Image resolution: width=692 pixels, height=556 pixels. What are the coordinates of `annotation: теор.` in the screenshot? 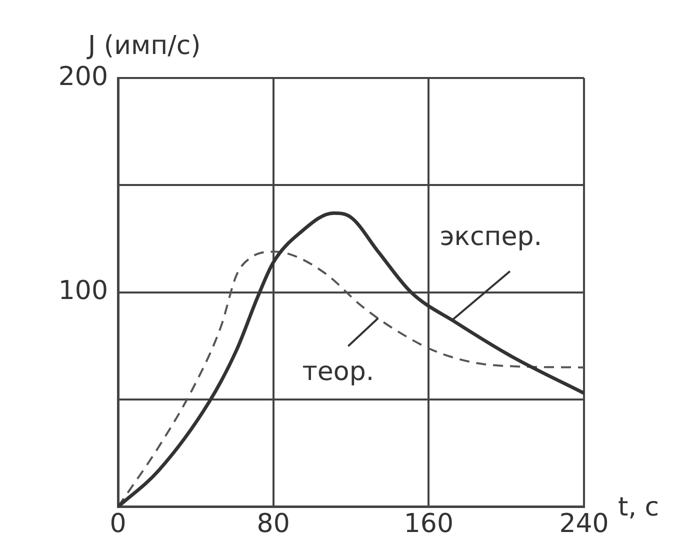 It's located at (338, 371).